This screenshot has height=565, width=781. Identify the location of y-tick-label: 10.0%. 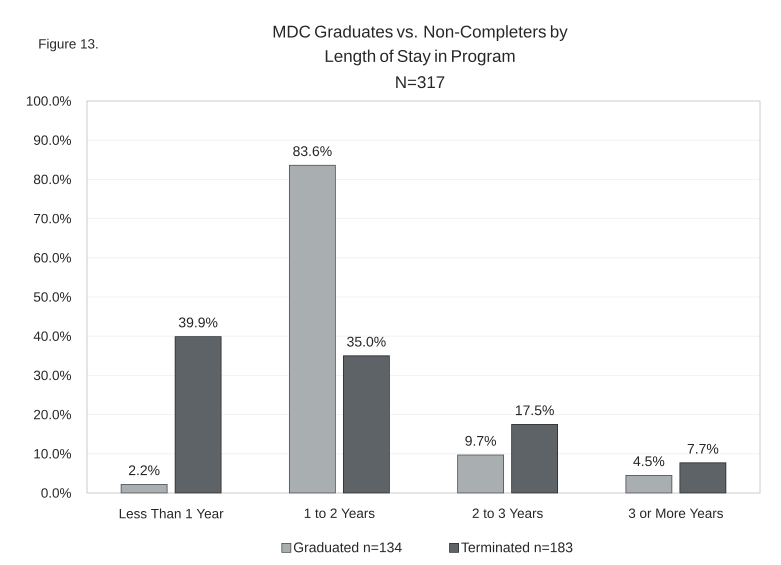
(52, 454).